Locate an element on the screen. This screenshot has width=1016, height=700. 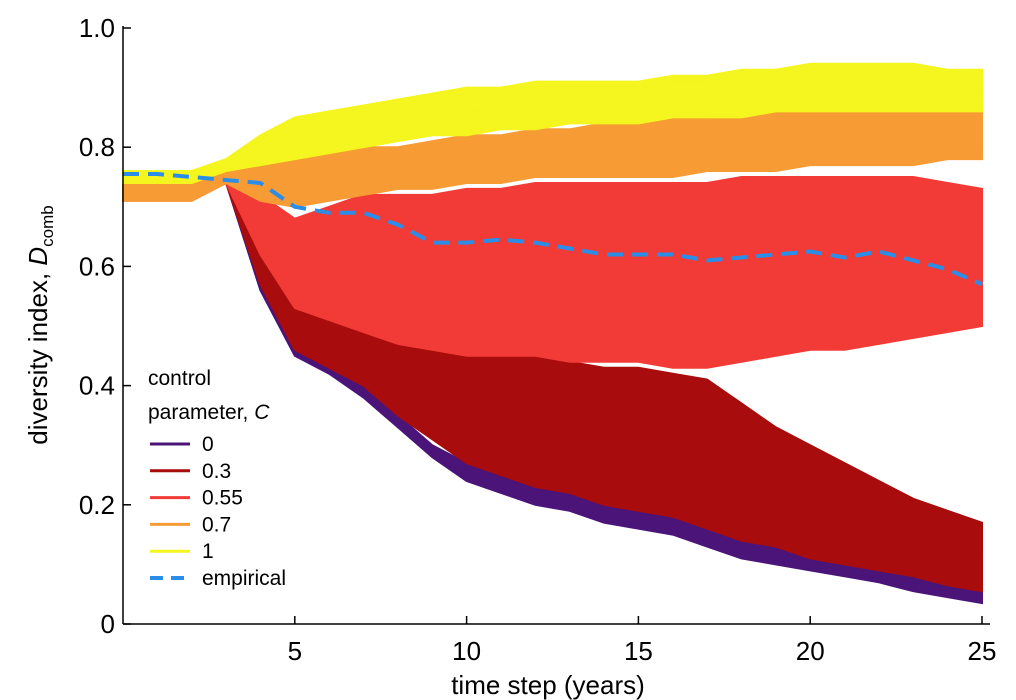
legend-label: 0.3 is located at coordinates (216, 471).